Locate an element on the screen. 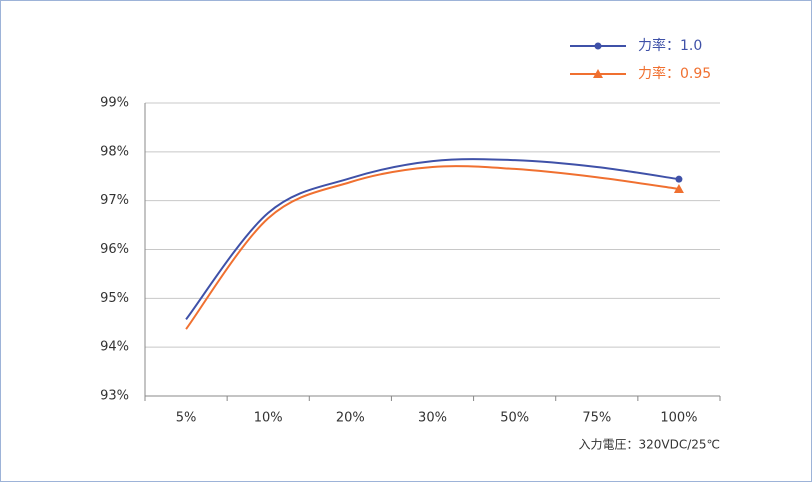 This screenshot has height=482, width=812. x-tick-label: 5% is located at coordinates (186, 418).